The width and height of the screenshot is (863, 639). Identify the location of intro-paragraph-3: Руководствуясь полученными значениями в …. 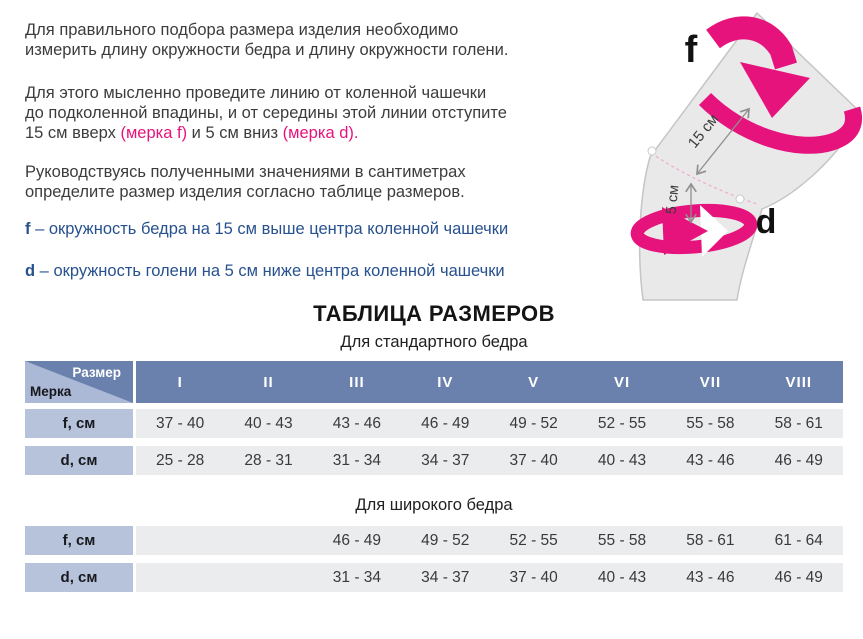
(310, 182).